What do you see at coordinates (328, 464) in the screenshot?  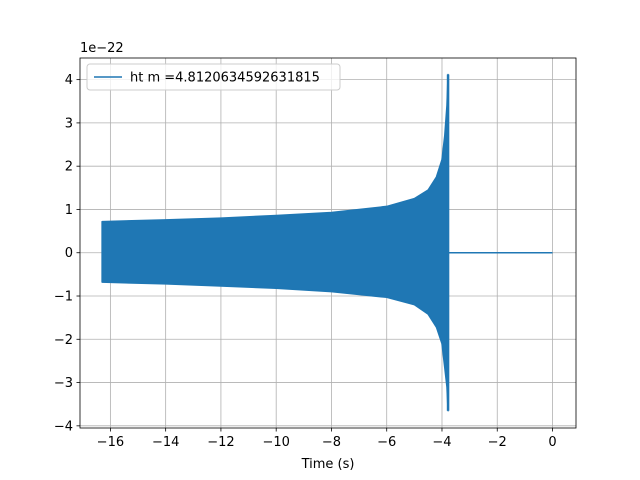 I see `x-axis-label: Time (s)` at bounding box center [328, 464].